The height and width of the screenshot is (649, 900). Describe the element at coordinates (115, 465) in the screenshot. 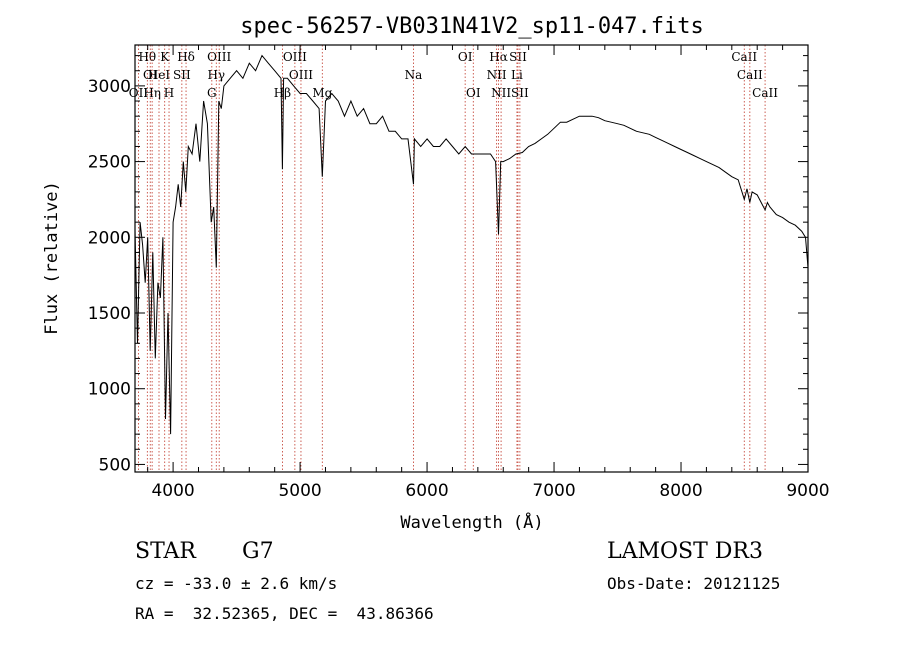

I see `y-tick-label: 500` at that location.